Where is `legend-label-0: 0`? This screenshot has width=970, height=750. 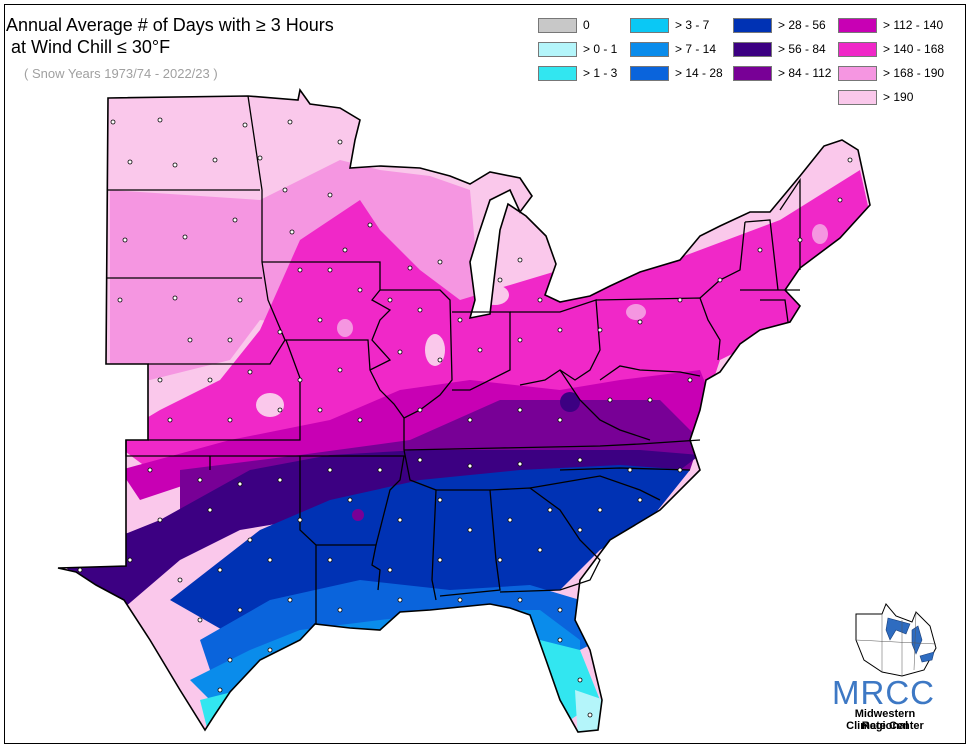
legend-label-0: 0 is located at coordinates (586, 25).